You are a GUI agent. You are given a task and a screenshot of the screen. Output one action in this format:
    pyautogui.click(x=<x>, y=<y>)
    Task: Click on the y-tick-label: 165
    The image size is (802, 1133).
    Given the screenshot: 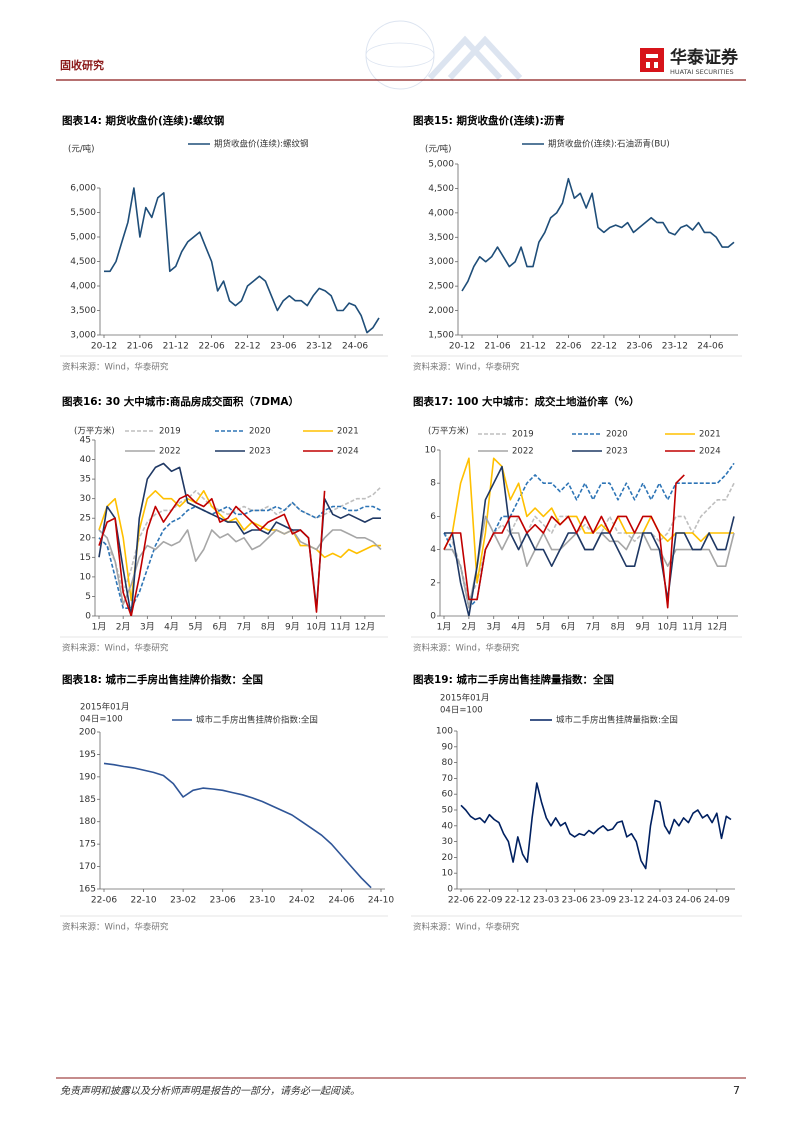 What is the action you would take?
    pyautogui.click(x=87, y=890)
    